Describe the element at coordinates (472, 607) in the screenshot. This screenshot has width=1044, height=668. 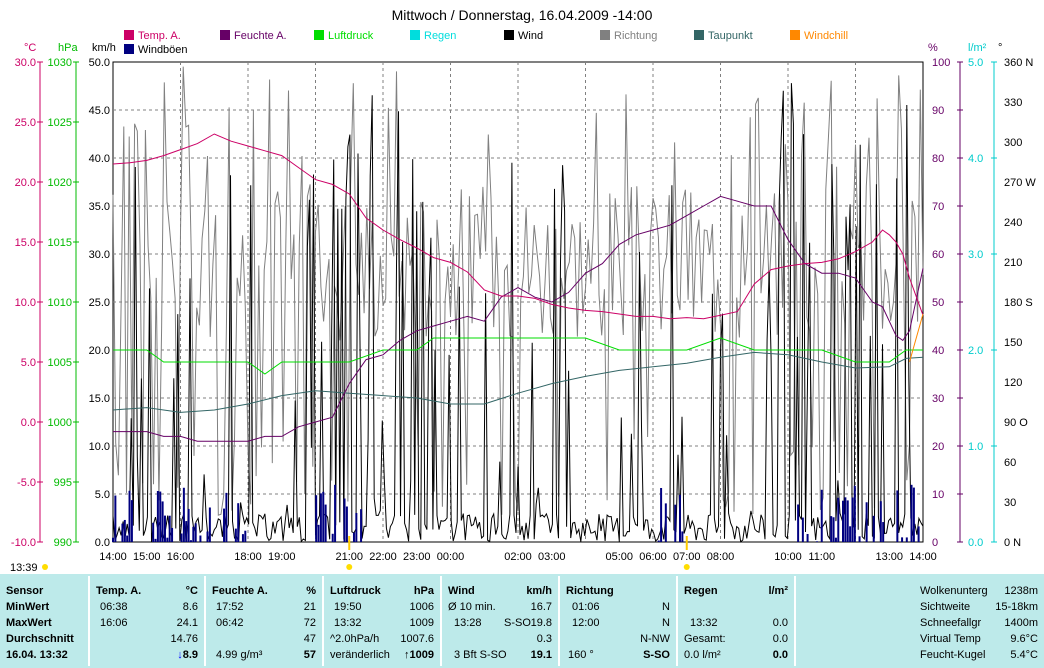
I see `wind-avg-label: Ø 10 min.` at that location.